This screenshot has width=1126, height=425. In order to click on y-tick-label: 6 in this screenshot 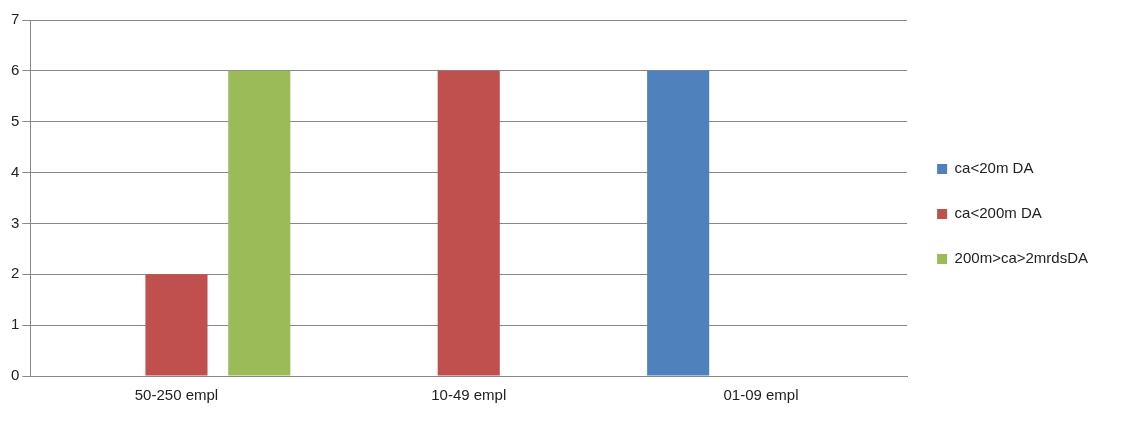, I will do `click(15, 69)`.